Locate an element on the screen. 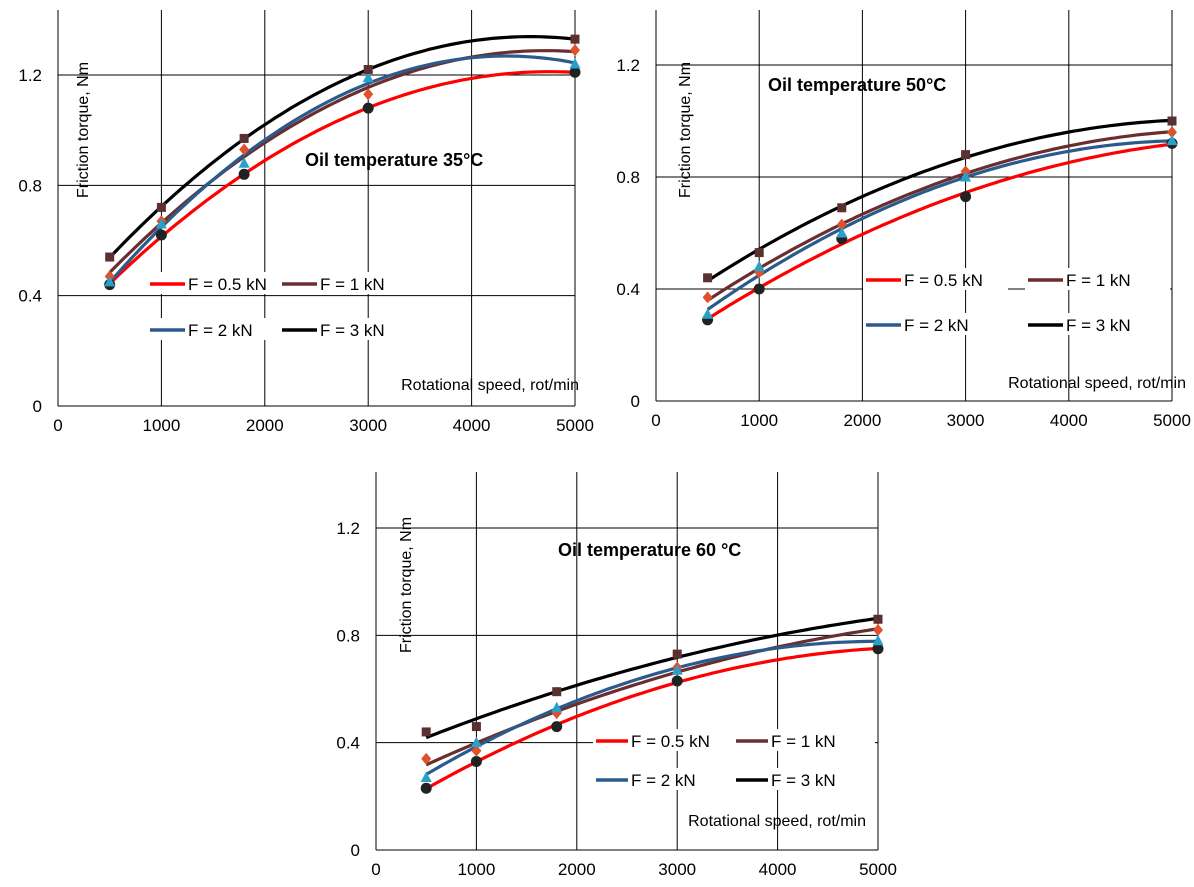 This screenshot has width=1194, height=887. chart-title: Oil temperature 60 °C is located at coordinates (649, 550).